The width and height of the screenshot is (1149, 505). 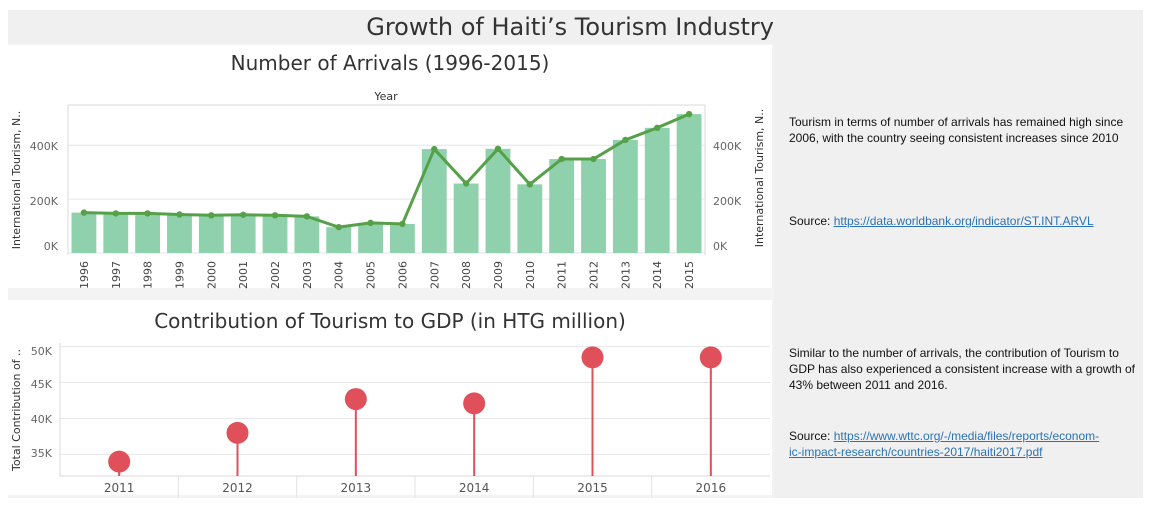 I want to click on gdp-y-axis-label: Total Contribution of .., so click(x=16, y=410).